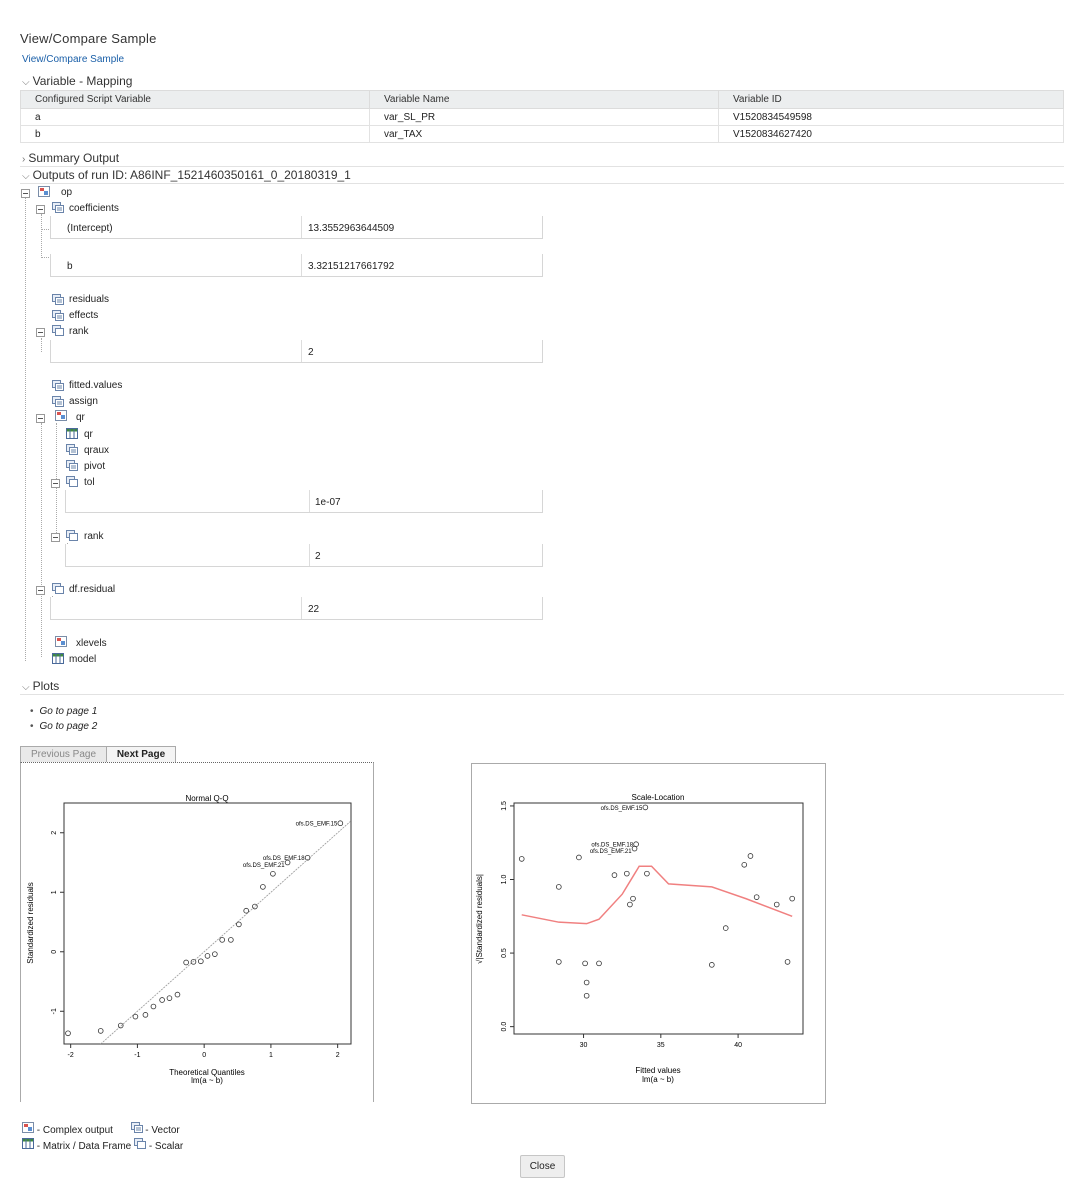 This screenshot has height=1191, width=1078. Describe the element at coordinates (88, 434) in the screenshot. I see `tree-node-qr-qr: qr` at that location.